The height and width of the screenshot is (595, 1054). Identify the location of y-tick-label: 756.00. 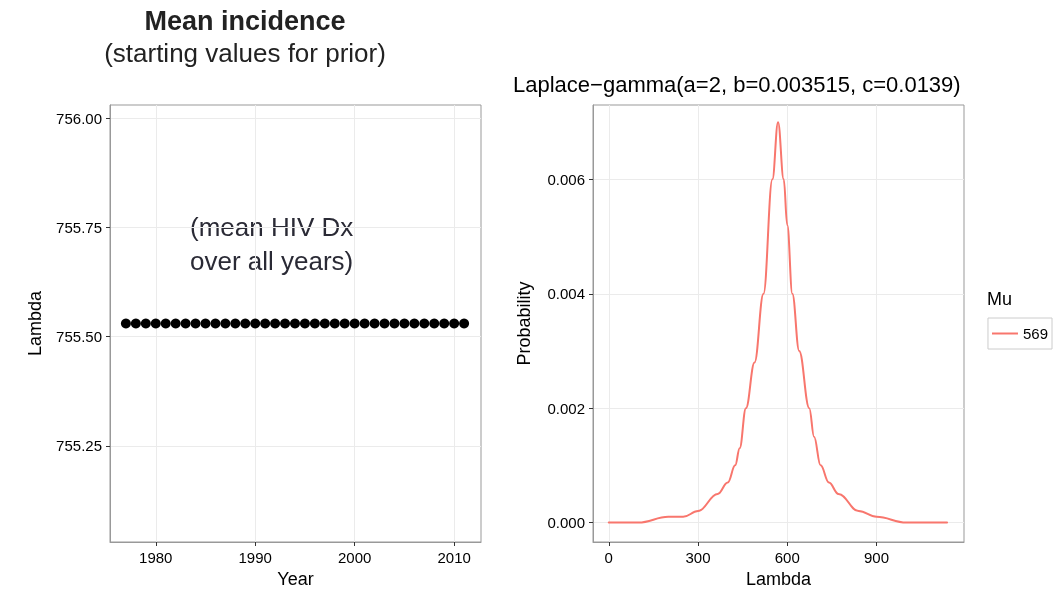
(79, 118).